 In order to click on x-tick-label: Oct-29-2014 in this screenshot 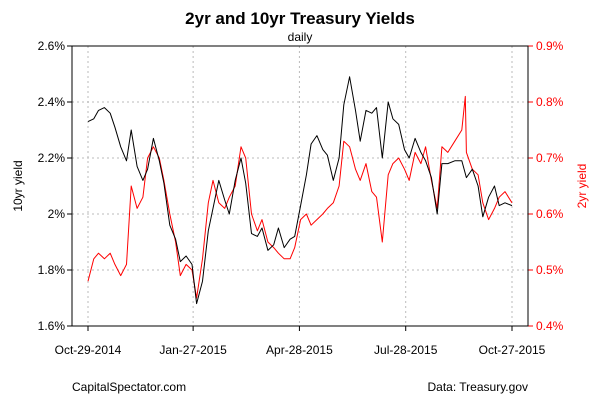, I will do `click(88, 350)`.